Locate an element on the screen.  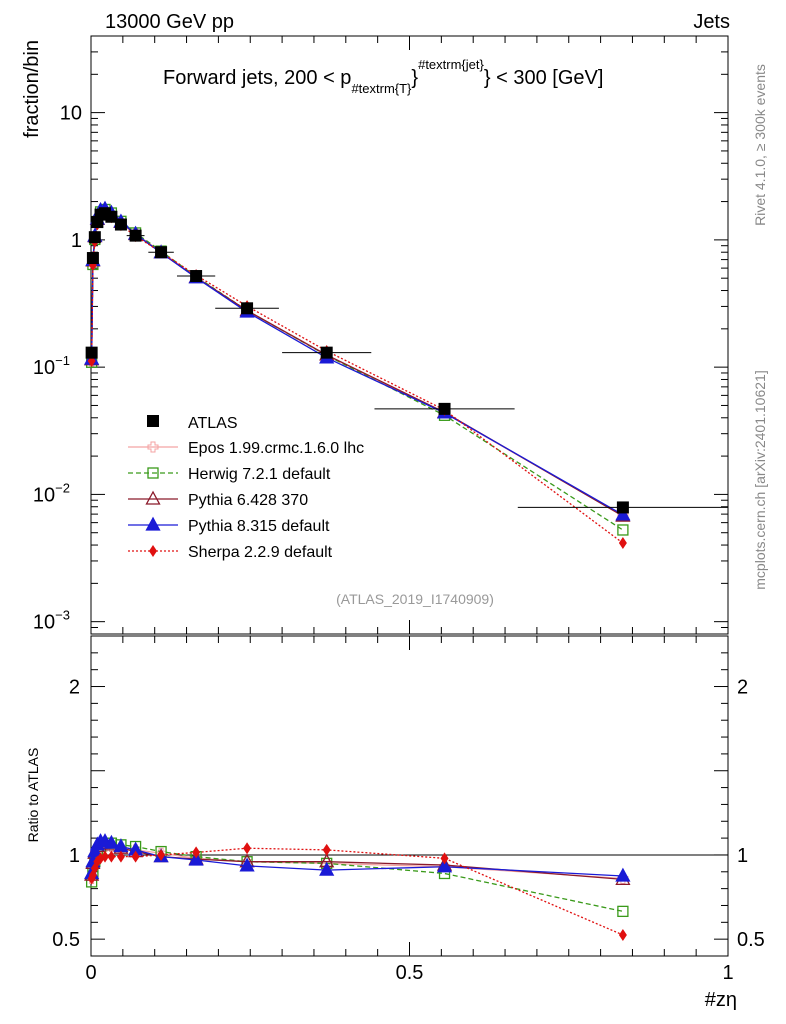
legend-marker-atlas is located at coordinates (153, 421).